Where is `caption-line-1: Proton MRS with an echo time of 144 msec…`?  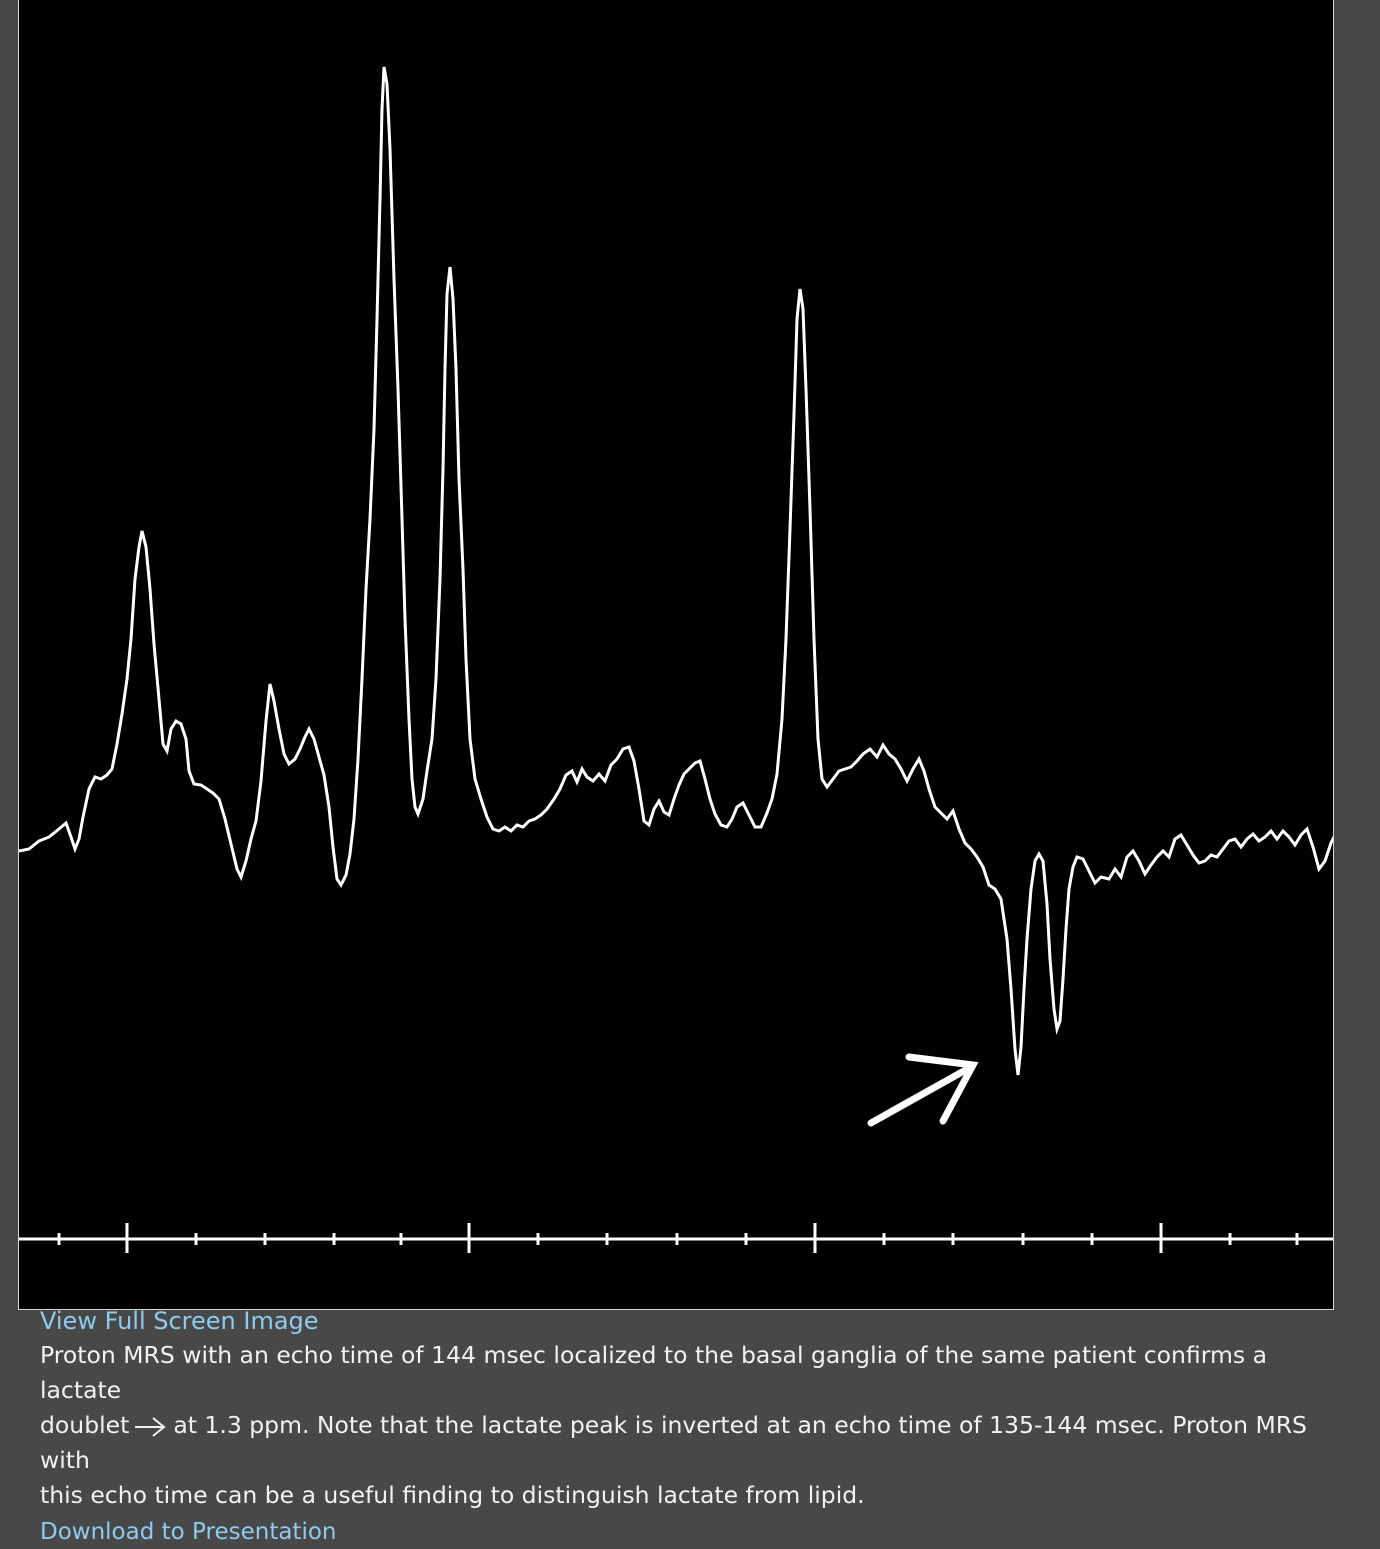
caption-line-1: Proton MRS with an echo time of 144 msec… is located at coordinates (653, 1372).